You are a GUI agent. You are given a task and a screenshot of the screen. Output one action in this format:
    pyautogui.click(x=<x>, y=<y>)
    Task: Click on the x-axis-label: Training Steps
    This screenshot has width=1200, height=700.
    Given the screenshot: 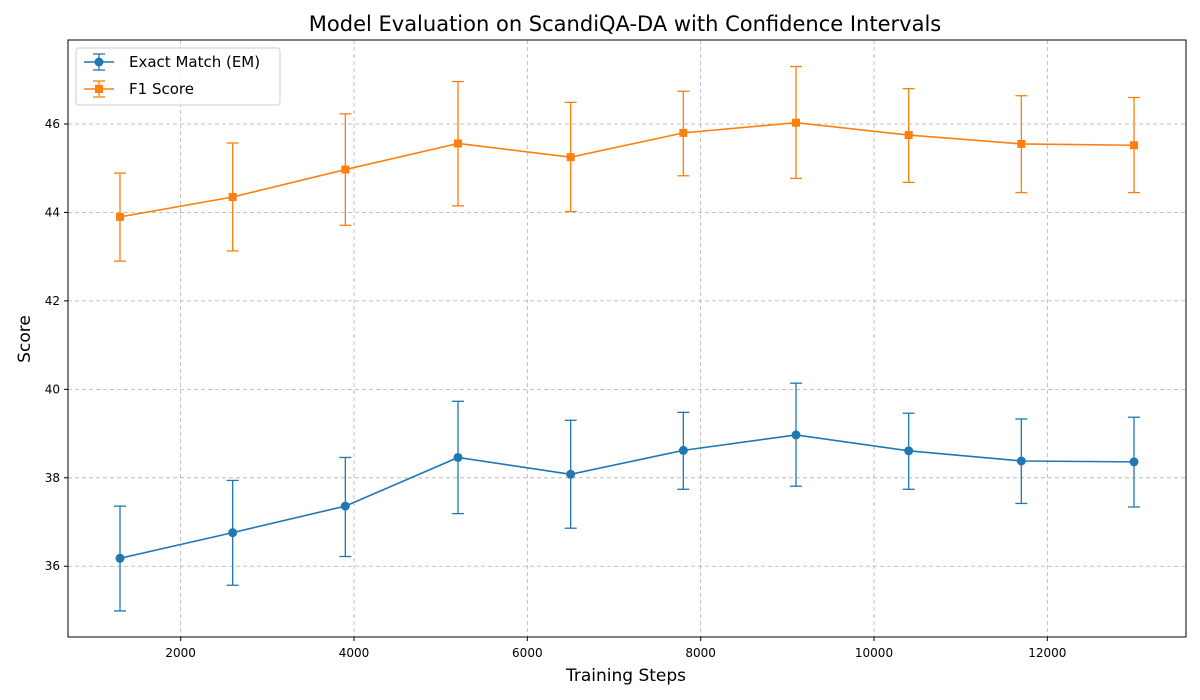 What is the action you would take?
    pyautogui.click(x=625, y=676)
    